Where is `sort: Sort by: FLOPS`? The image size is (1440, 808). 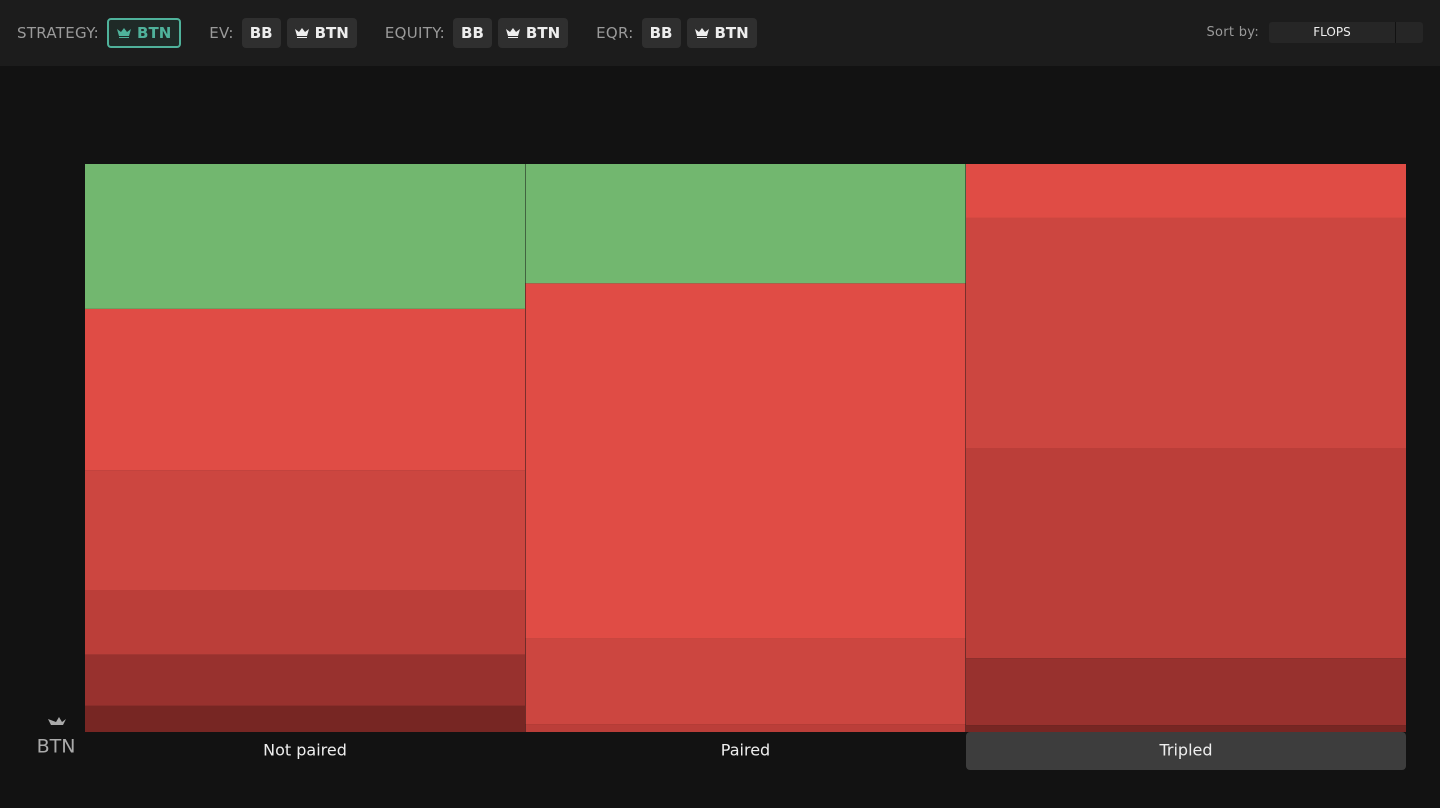
sort: Sort by: FLOPS is located at coordinates (1314, 32).